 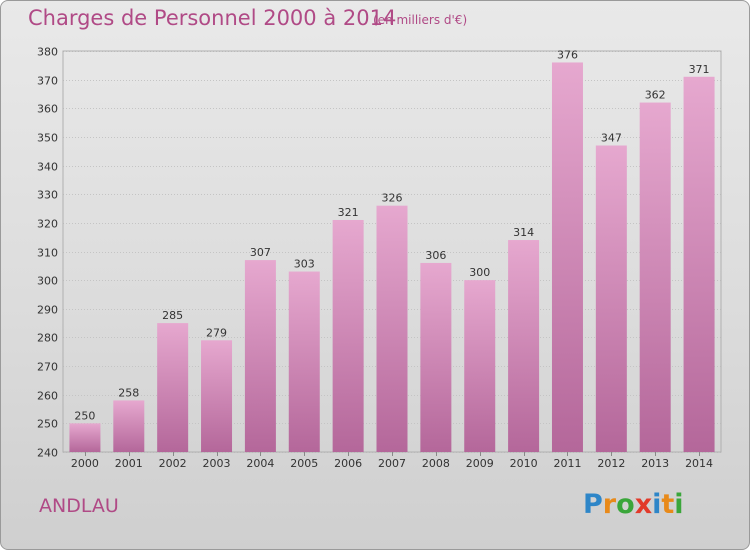 What do you see at coordinates (304, 264) in the screenshot?
I see `value-label: 303` at bounding box center [304, 264].